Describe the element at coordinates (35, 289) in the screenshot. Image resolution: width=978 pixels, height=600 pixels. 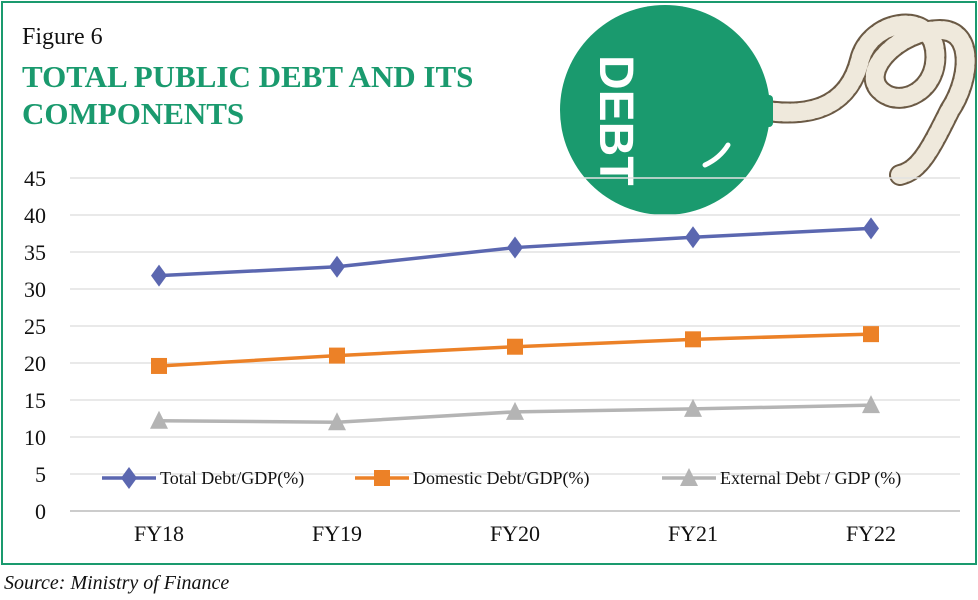
I see `y-tick-label: 30` at that location.